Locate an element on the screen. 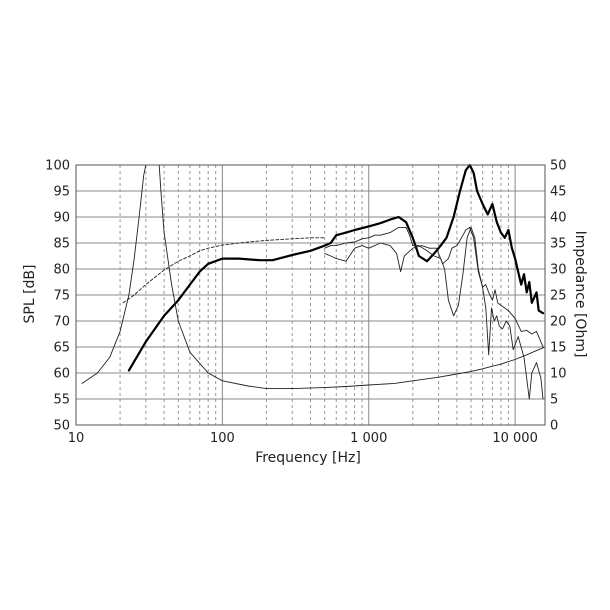 The height and width of the screenshot is (610, 610). right-tick-label: 50 is located at coordinates (558, 166).